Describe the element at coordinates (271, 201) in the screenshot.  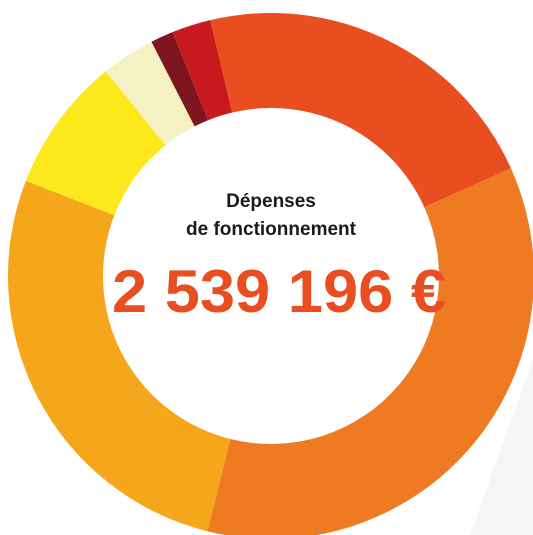
I see `title-line: Dépenses` at that location.